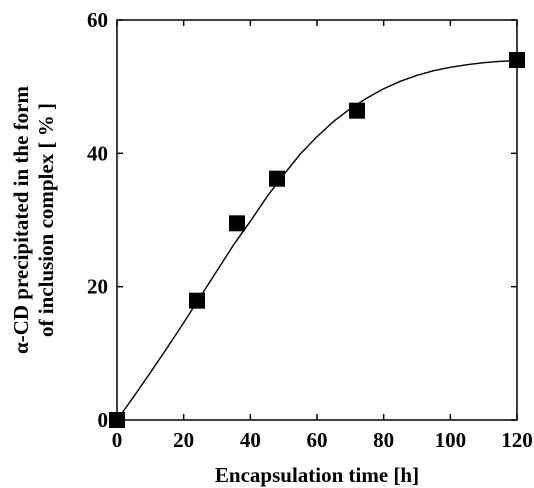 Image resolution: width=534 pixels, height=488 pixels. Describe the element at coordinates (21, 220) in the screenshot. I see `y-axis-label-line-1: α-CD precipitated in the form` at that location.